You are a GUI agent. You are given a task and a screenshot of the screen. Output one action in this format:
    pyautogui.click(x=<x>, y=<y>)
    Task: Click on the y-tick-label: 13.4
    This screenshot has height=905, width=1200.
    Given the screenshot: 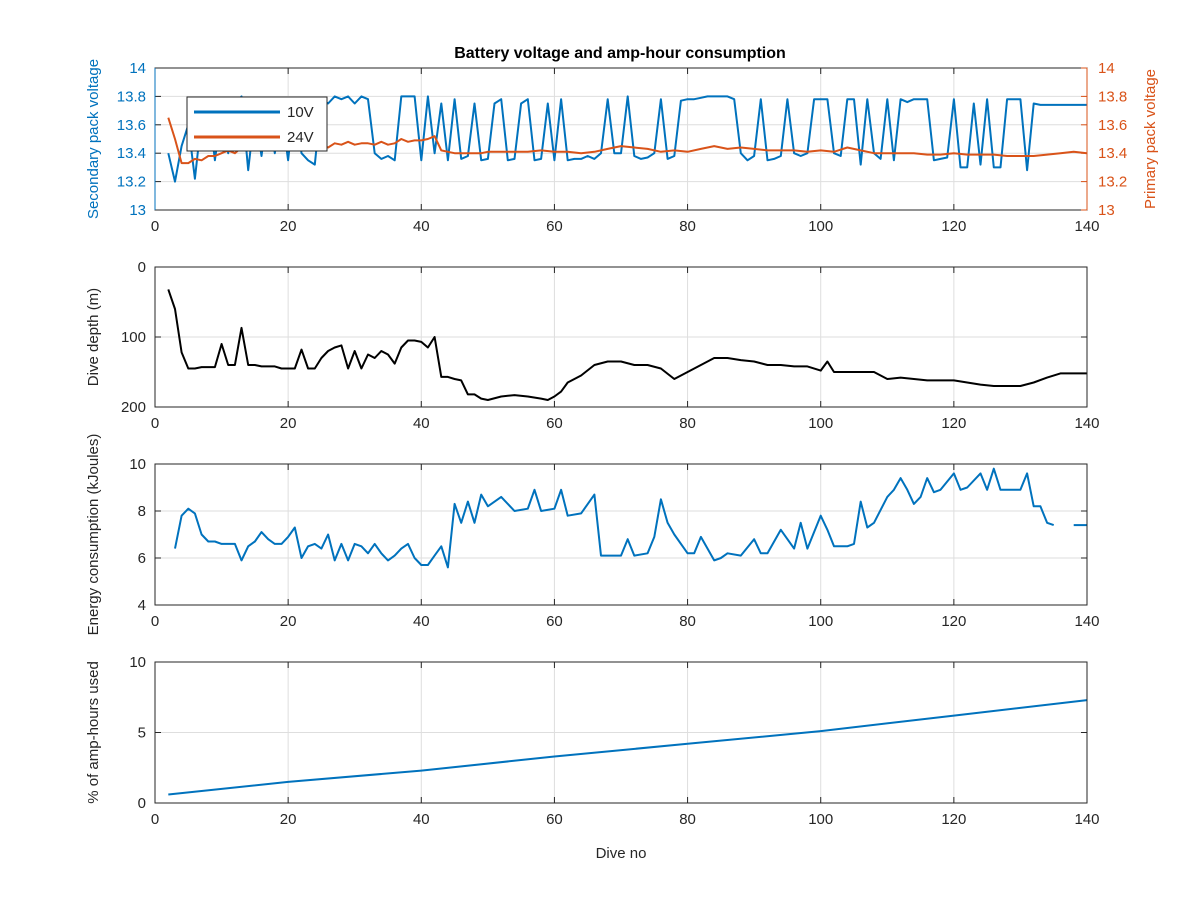 What is the action you would take?
    pyautogui.click(x=131, y=153)
    